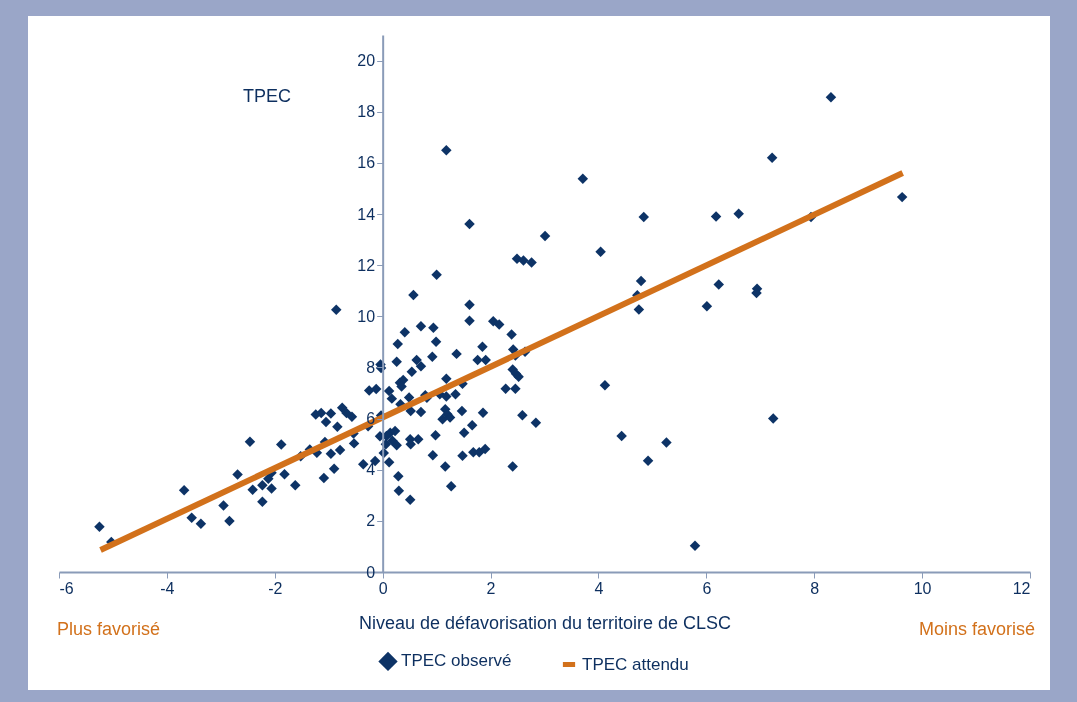 The image size is (1077, 702). What do you see at coordinates (491, 588) in the screenshot?
I see `x-tick-label: 2` at bounding box center [491, 588].